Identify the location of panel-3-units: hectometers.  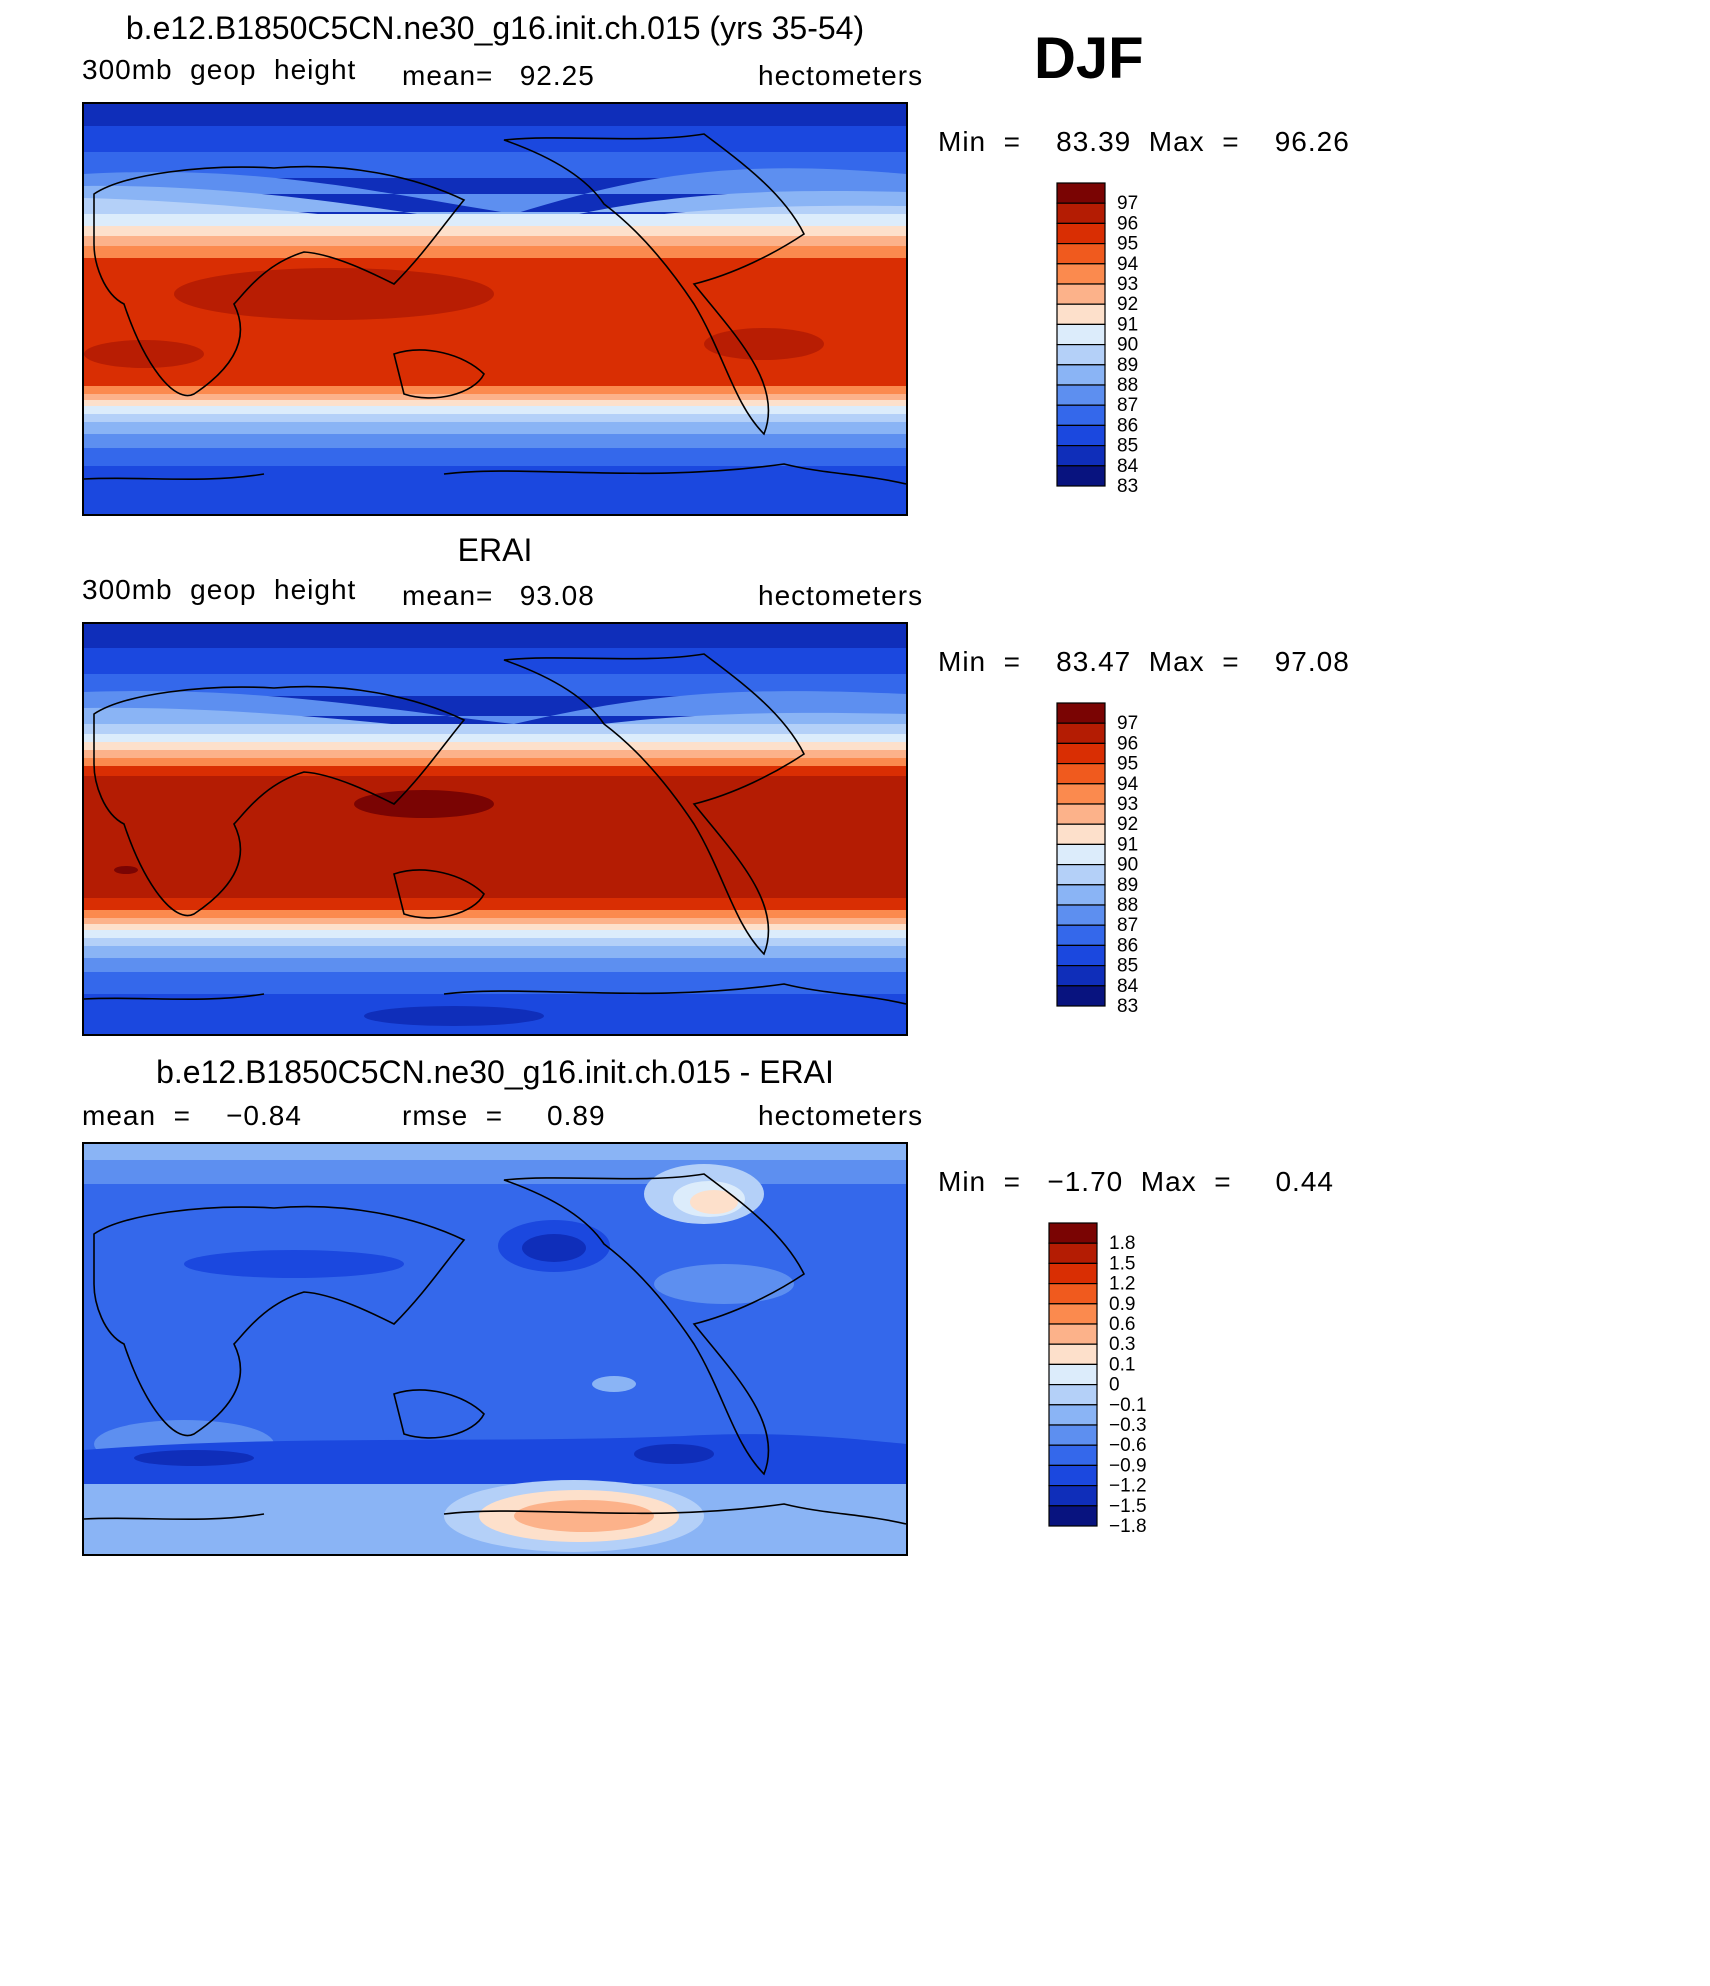
(841, 1115).